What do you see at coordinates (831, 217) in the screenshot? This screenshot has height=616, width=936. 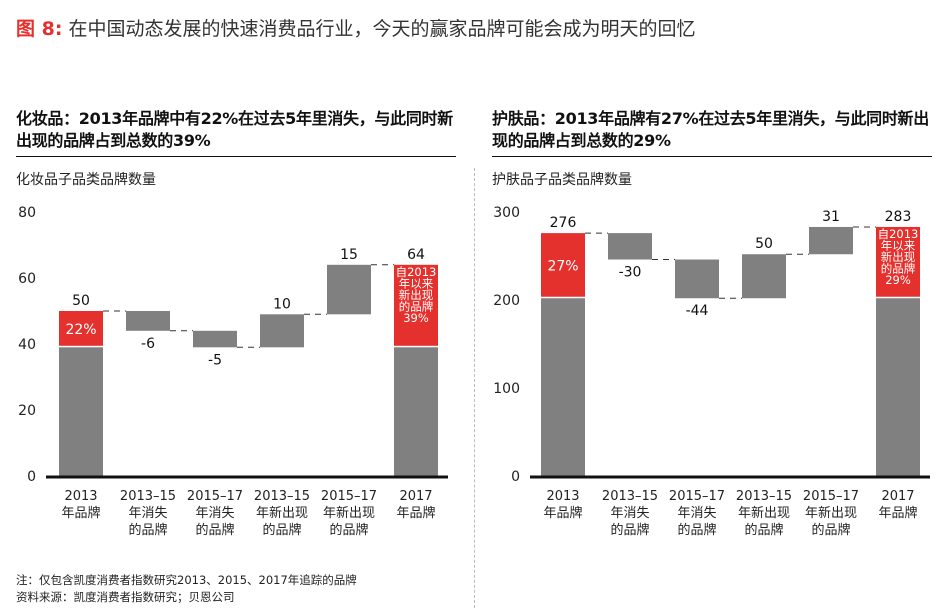 I see `value-label: 31` at bounding box center [831, 217].